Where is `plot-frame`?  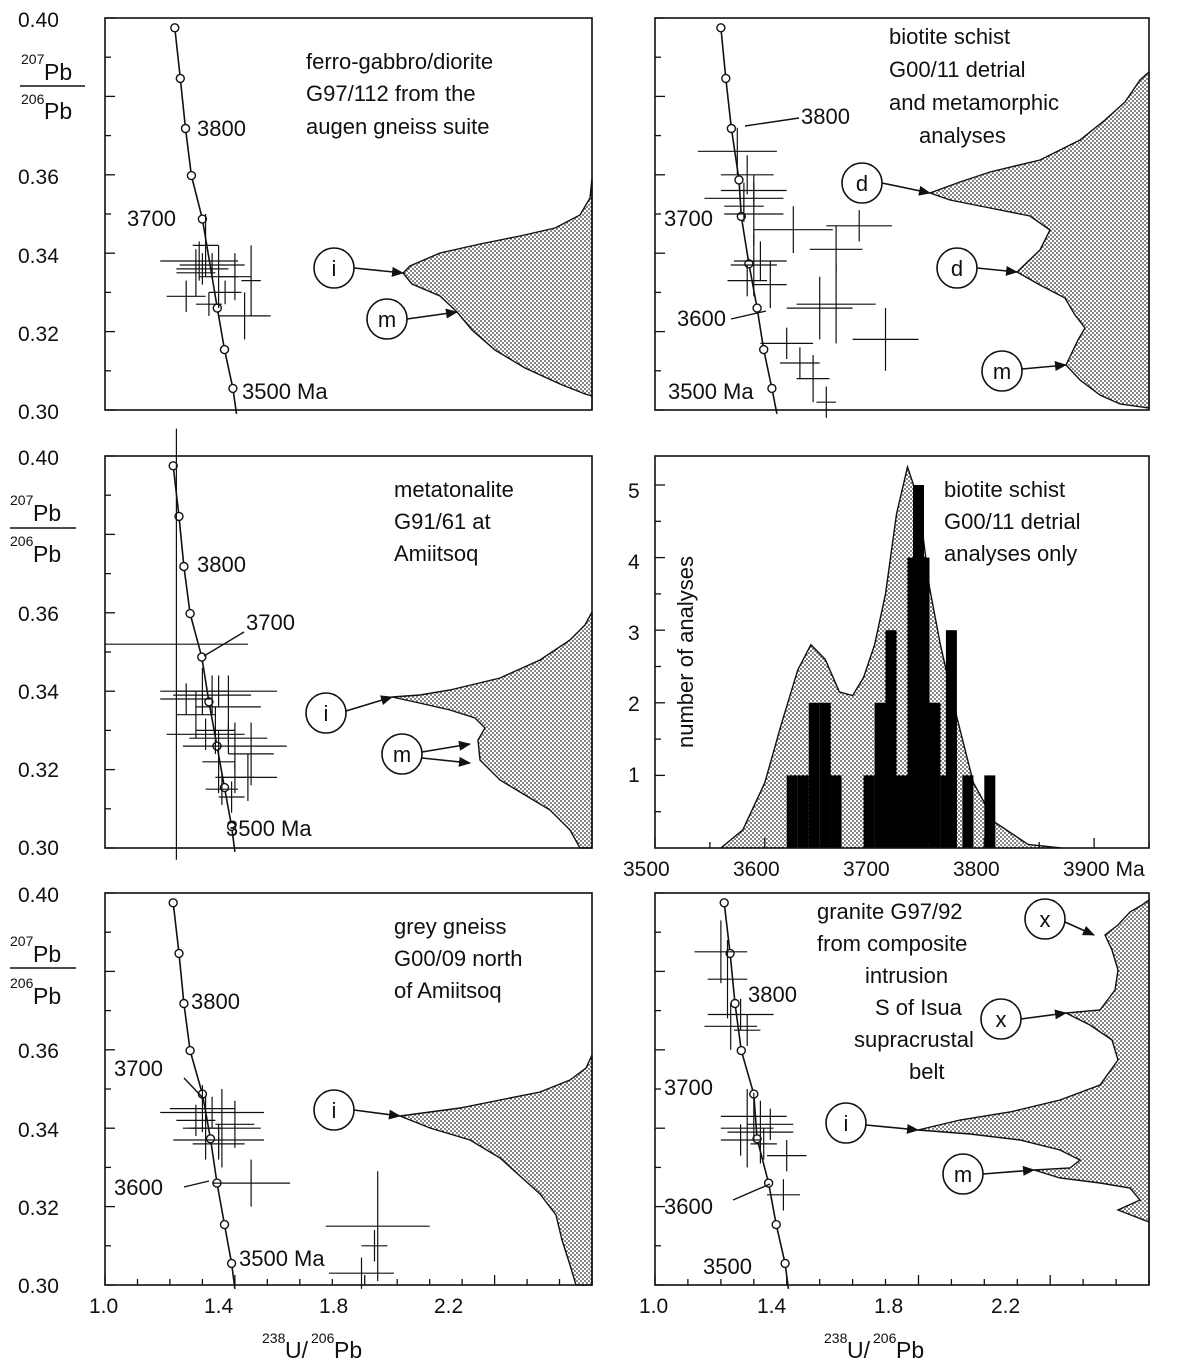
plot-frame is located at coordinates (902, 652).